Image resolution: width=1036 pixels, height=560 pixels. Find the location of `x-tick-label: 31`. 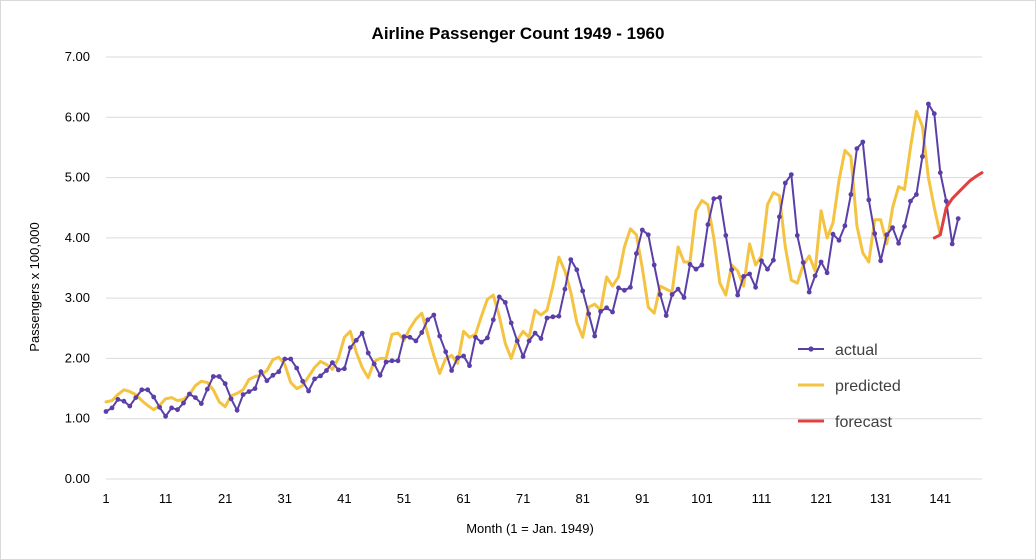

x-tick-label: 31 is located at coordinates (285, 498).